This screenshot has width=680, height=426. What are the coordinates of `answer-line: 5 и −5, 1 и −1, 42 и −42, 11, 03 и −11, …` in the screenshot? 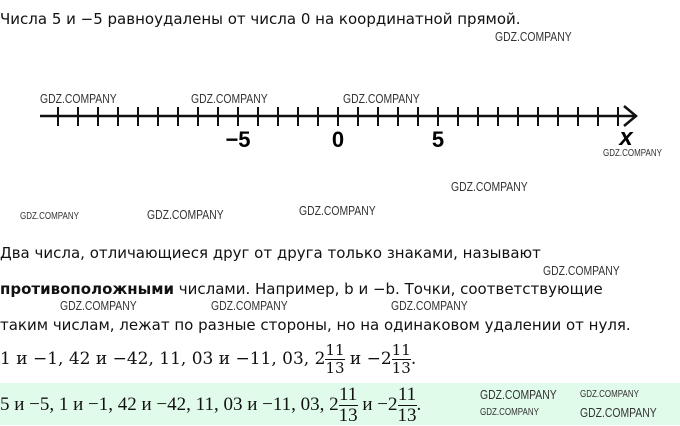 It's located at (211, 405).